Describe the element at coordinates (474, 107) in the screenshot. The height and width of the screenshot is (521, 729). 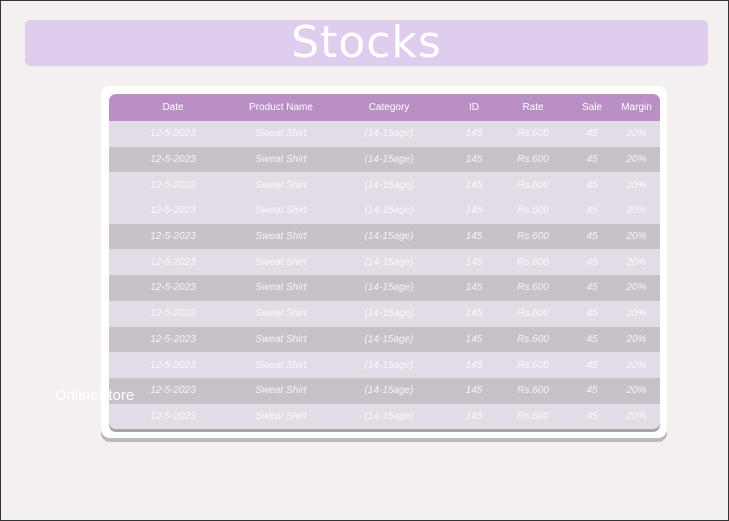
I see `column-header: ID` at that location.